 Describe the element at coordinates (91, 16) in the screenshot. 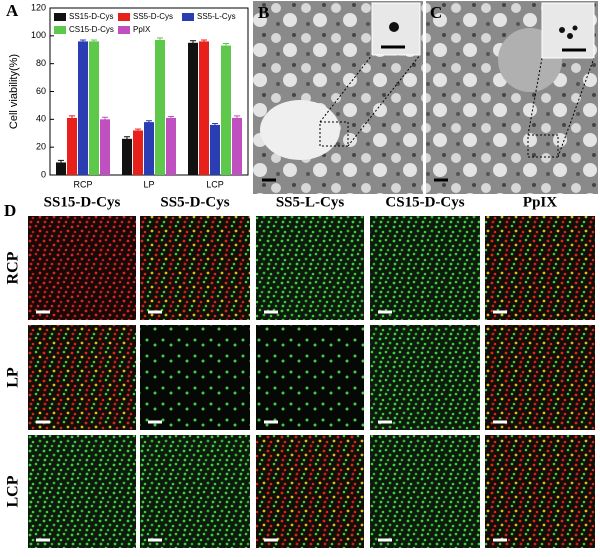

I see `legend-label: SS15-D-Cys` at that location.